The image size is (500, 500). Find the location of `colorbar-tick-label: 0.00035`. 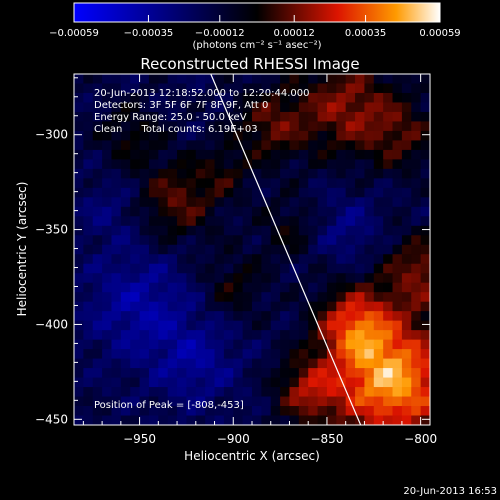

colorbar-tick-label: 0.00035 is located at coordinates (365, 33).